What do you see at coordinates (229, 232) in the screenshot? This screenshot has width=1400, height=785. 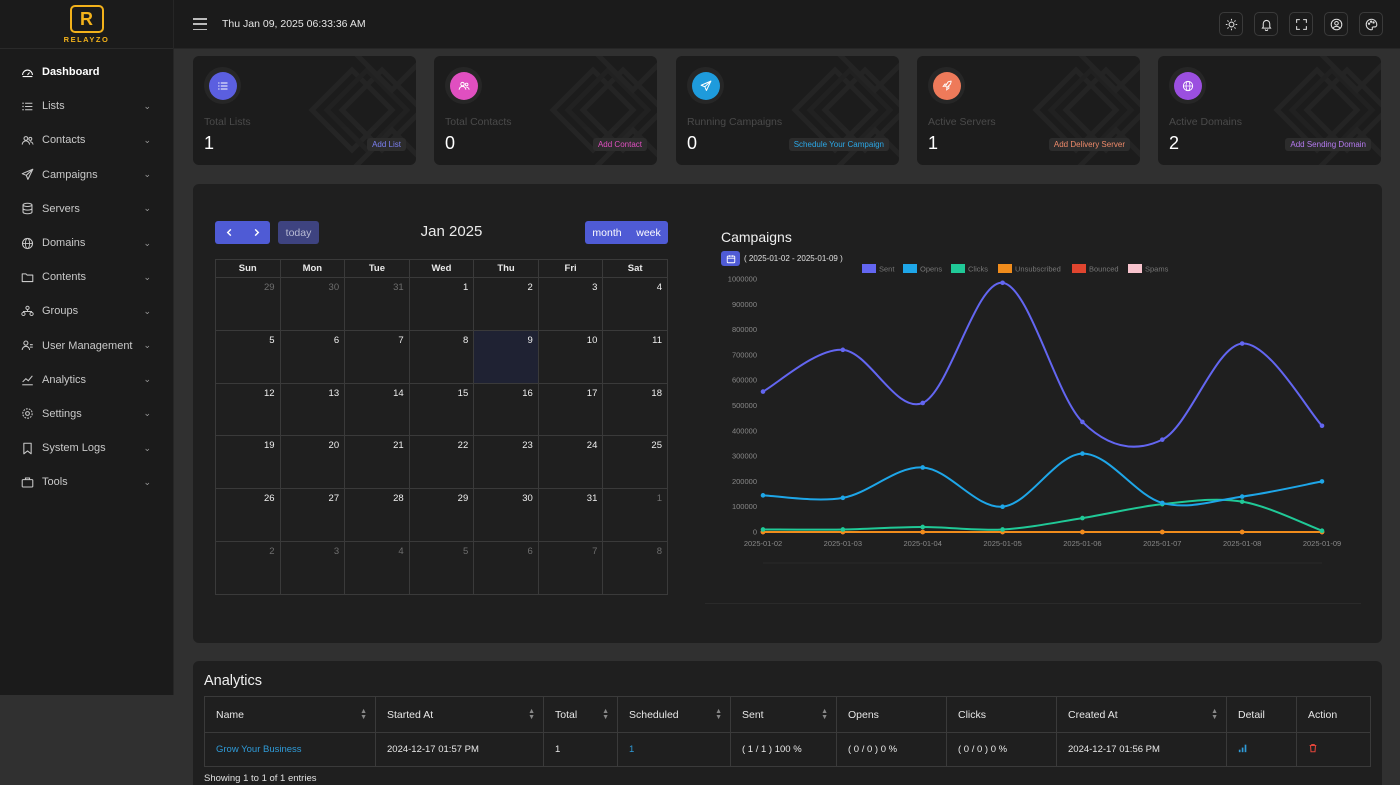 I see `calendar-prev-button` at bounding box center [229, 232].